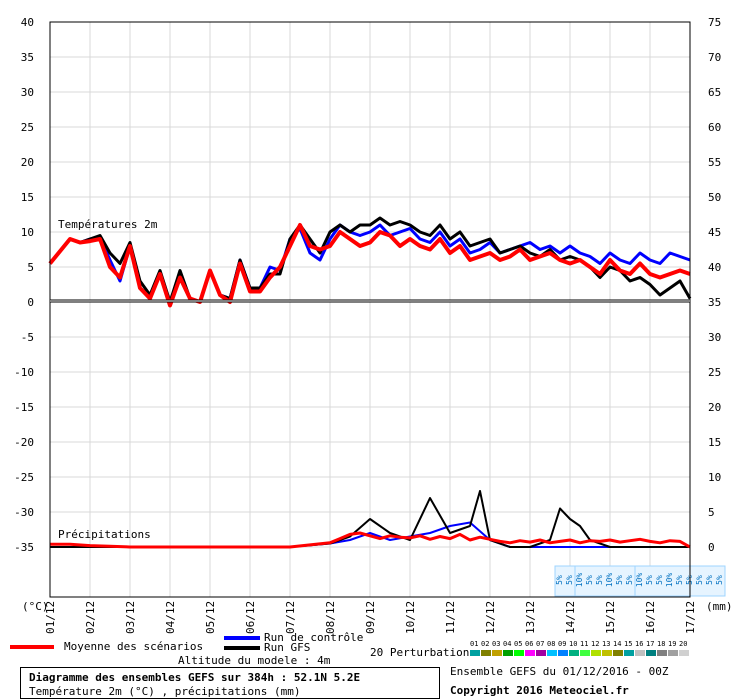 The width and height of the screenshot is (740, 700). I want to click on perturbation-id: 17, so click(650, 644).